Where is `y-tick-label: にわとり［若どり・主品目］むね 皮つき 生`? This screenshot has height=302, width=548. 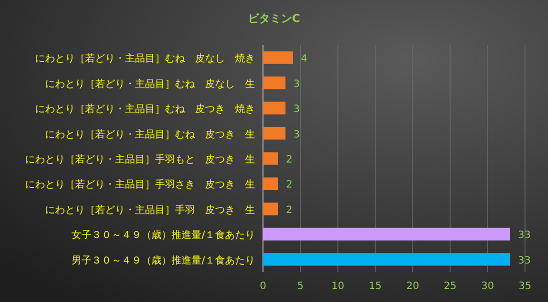
y-tick-label: にわとり［若どり・主品目］むね 皮つき 生 is located at coordinates (150, 134).